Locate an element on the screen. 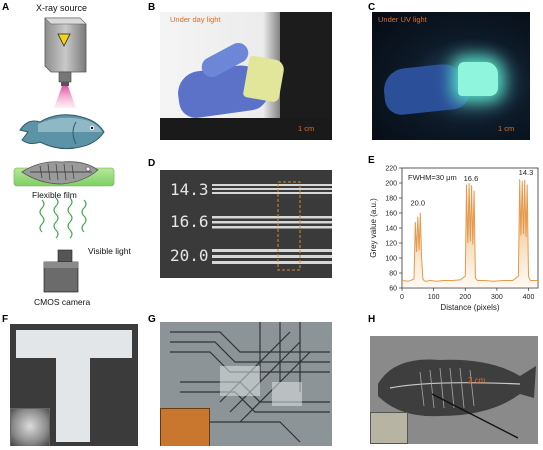 This screenshot has width=543, height=450. row-label-1: 14.3 is located at coordinates (189, 189).